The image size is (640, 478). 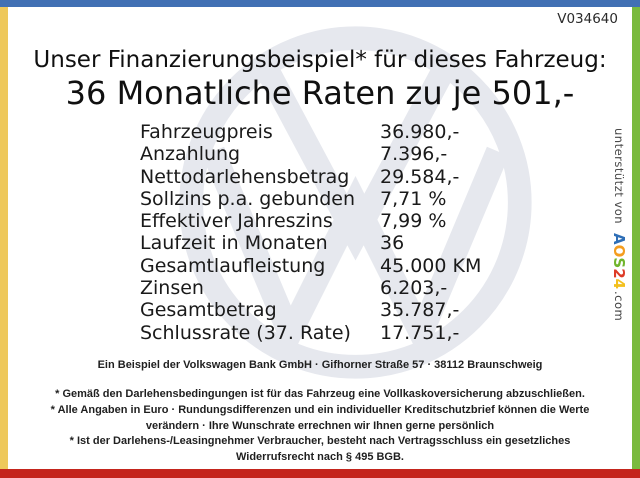 I want to click on brand-letter: 2, so click(x=619, y=273).